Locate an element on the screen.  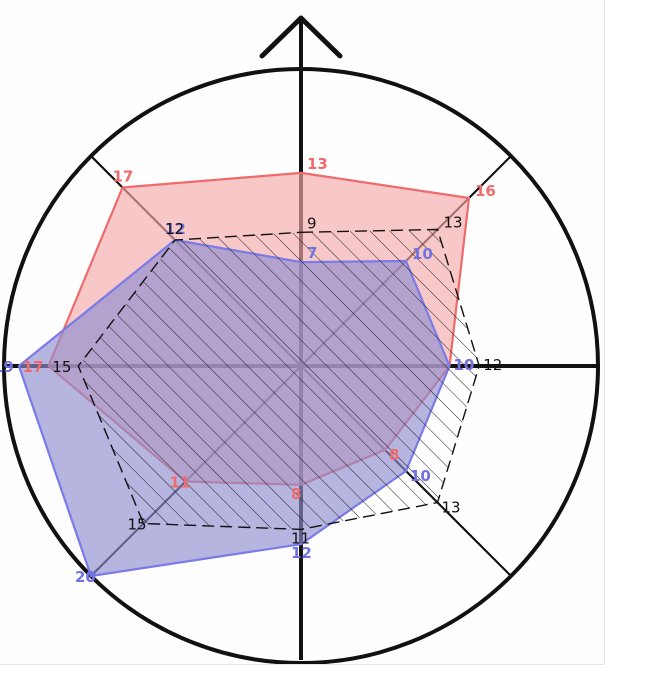
series-2-label-4: 11 is located at coordinates (300, 538).